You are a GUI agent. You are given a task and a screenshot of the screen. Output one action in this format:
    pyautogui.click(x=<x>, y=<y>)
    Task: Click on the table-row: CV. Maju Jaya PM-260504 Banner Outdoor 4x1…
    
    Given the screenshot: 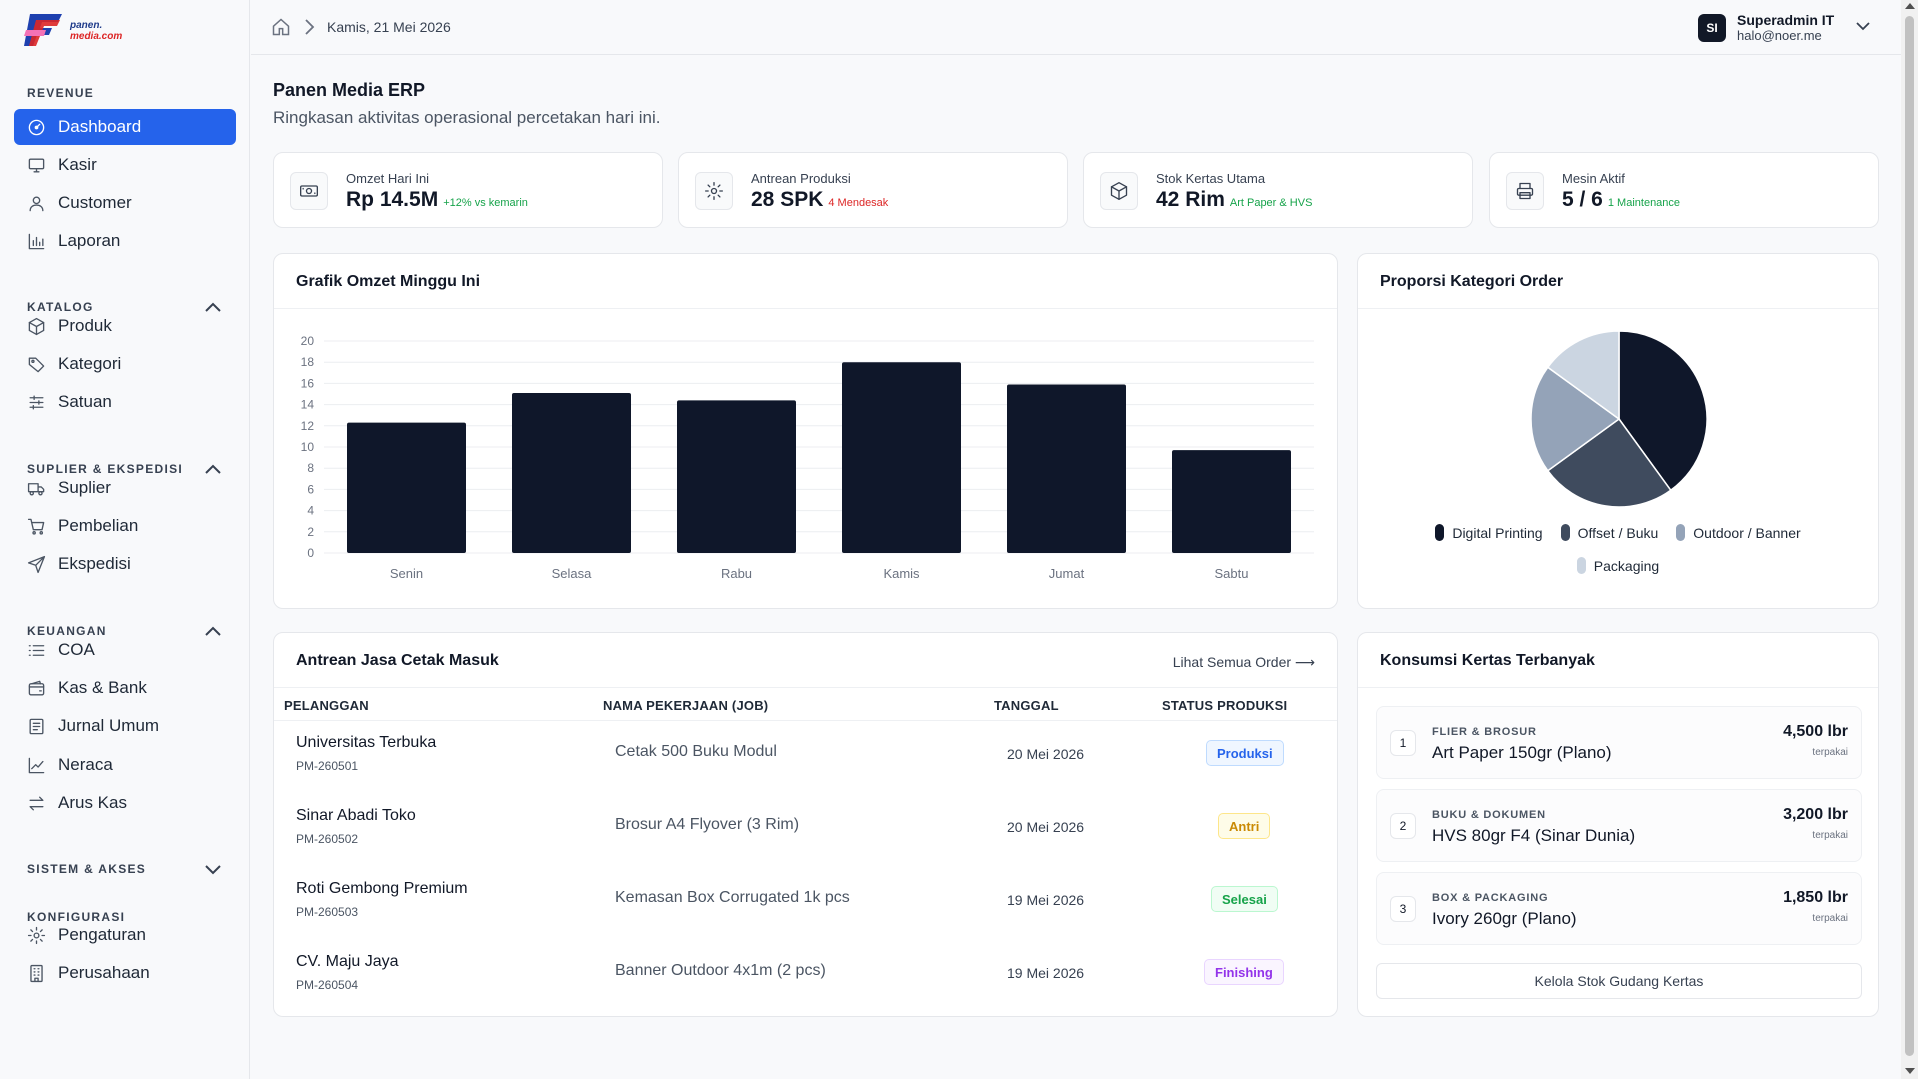 What is the action you would take?
    pyautogui.click(x=805, y=977)
    